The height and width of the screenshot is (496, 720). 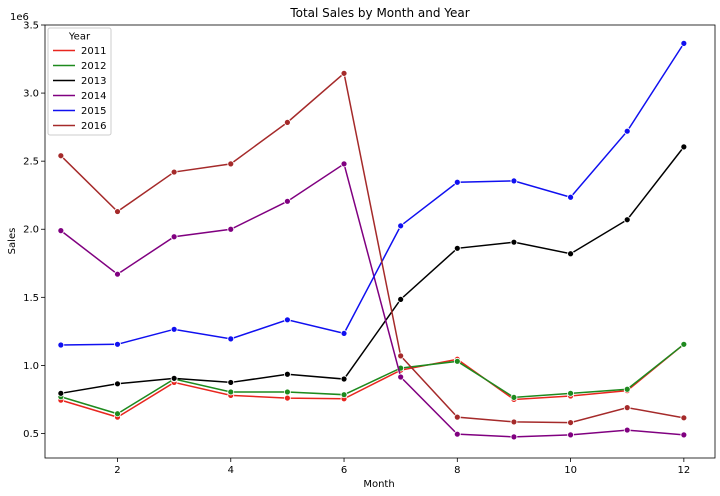 I want to click on series-line-2011, so click(x=372, y=380).